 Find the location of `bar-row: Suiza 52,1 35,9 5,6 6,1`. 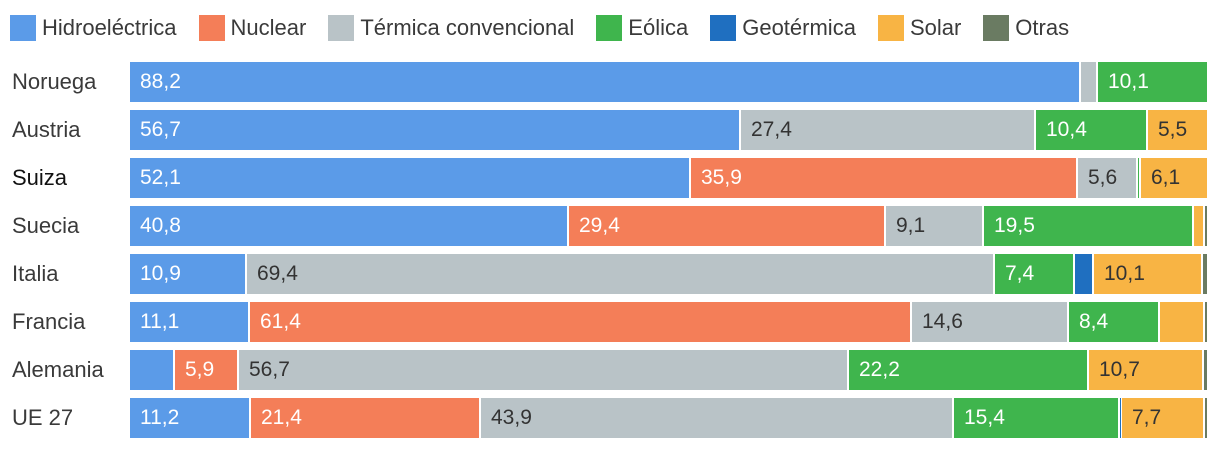

bar-row: Suiza 52,1 35,9 5,6 6,1 is located at coordinates (610, 178).